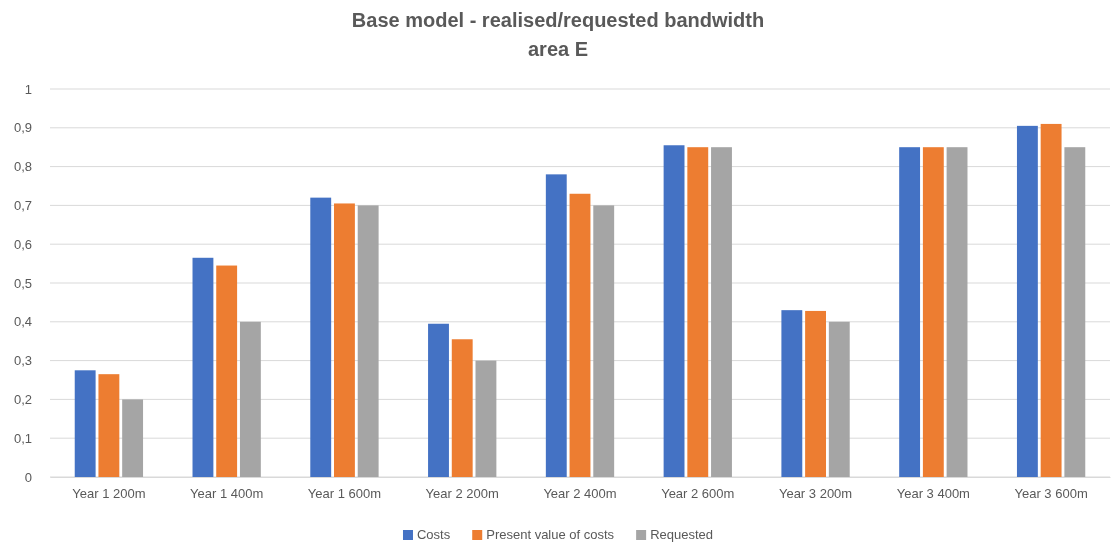 This screenshot has height=547, width=1116. What do you see at coordinates (227, 494) in the screenshot?
I see `x-tick-label: Year 1 400m` at bounding box center [227, 494].